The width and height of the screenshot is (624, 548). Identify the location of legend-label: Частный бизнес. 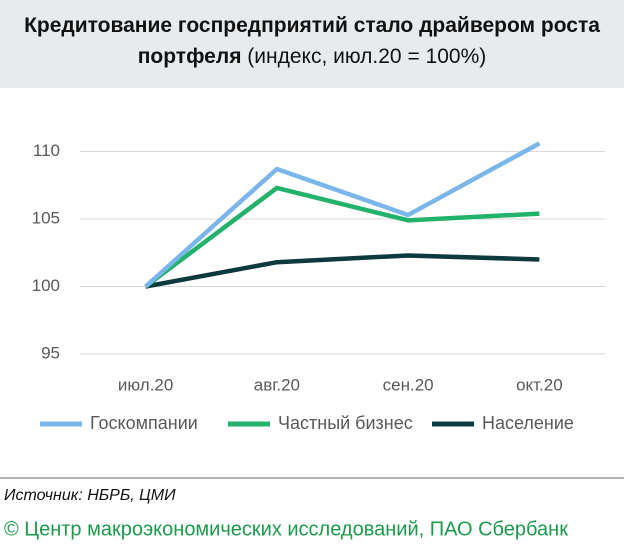
(345, 423).